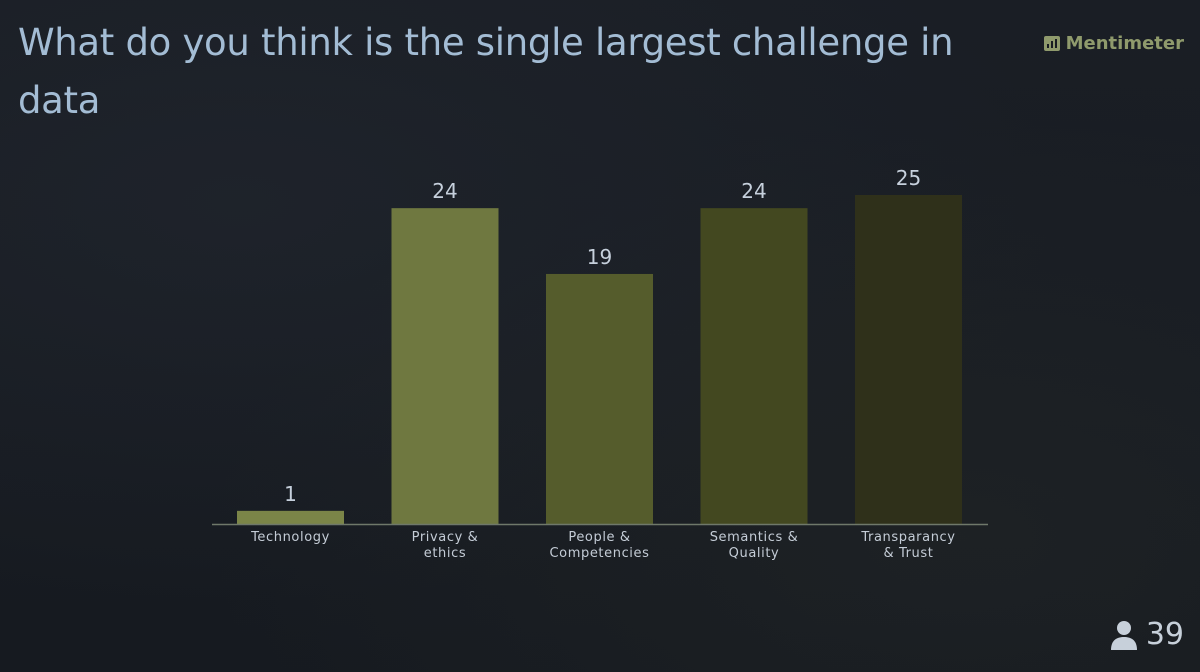  What do you see at coordinates (1051, 43) in the screenshot?
I see `bar-chart-logo-icon` at bounding box center [1051, 43].